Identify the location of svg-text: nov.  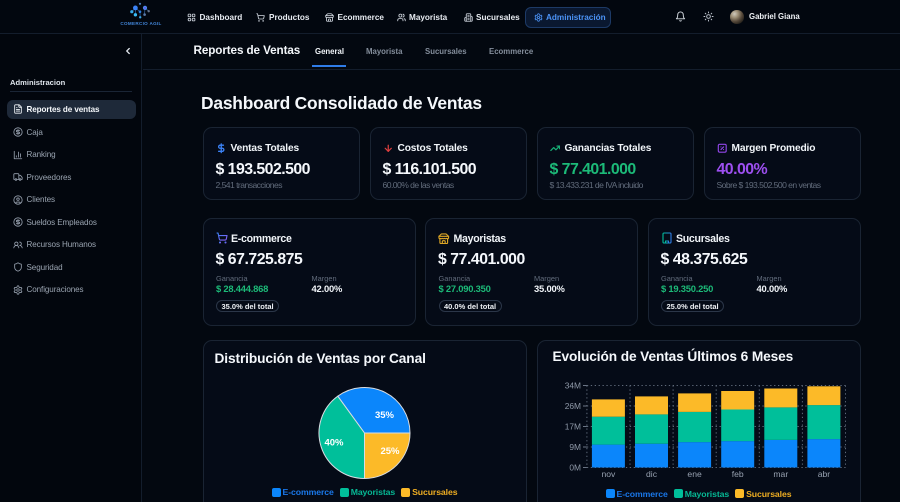
(608, 474).